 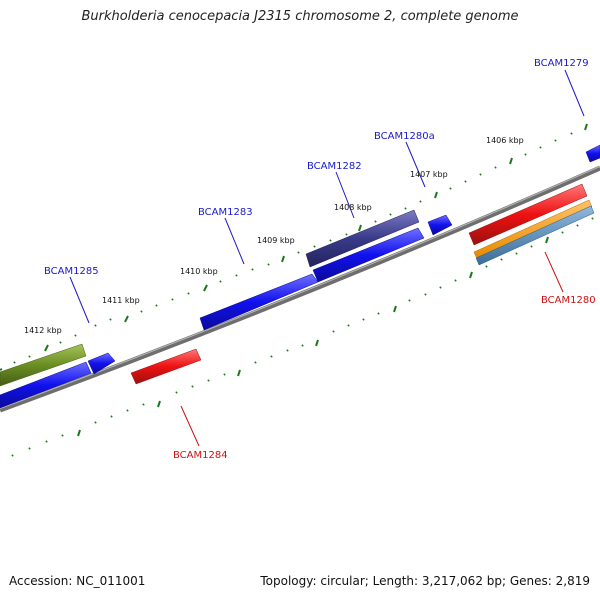 What do you see at coordinates (200, 455) in the screenshot?
I see `gene-label-bcam1284: BCAM1284` at bounding box center [200, 455].